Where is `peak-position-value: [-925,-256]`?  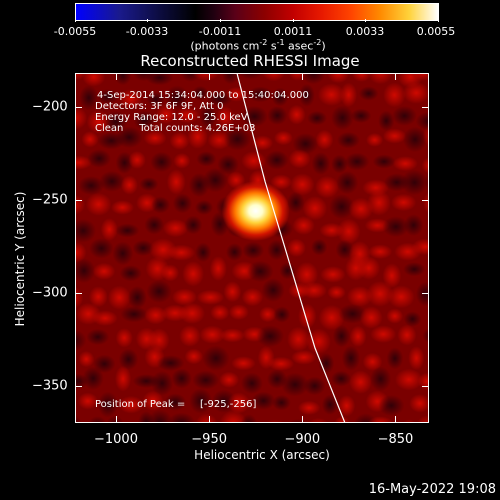 peak-position-value: [-925,-256] is located at coordinates (228, 404).